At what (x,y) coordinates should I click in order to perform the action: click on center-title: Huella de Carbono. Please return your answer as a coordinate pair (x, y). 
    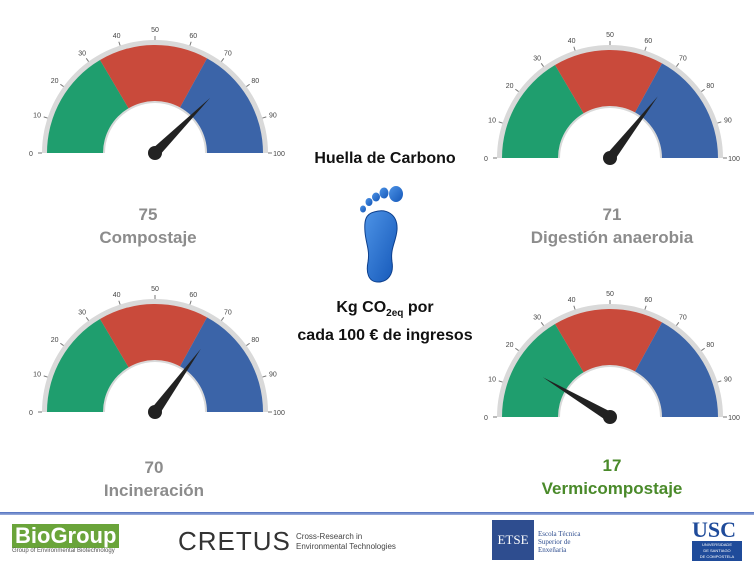
    Looking at the image, I should click on (385, 158).